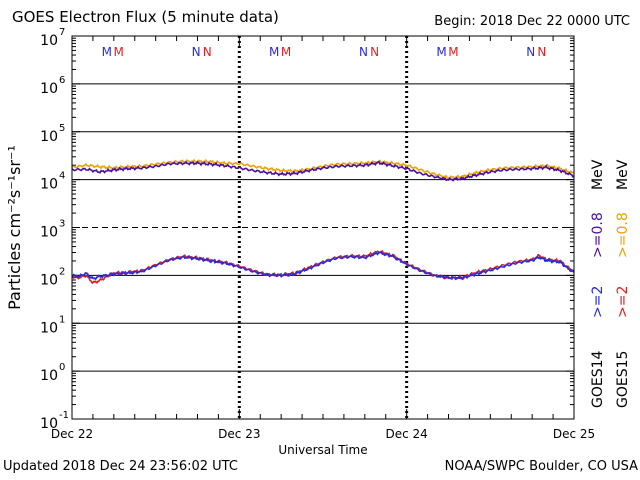 This screenshot has height=480, width=640. Describe the element at coordinates (145, 17) in the screenshot. I see `chart-title: GOES Electron Flux (5 minute data)` at that location.